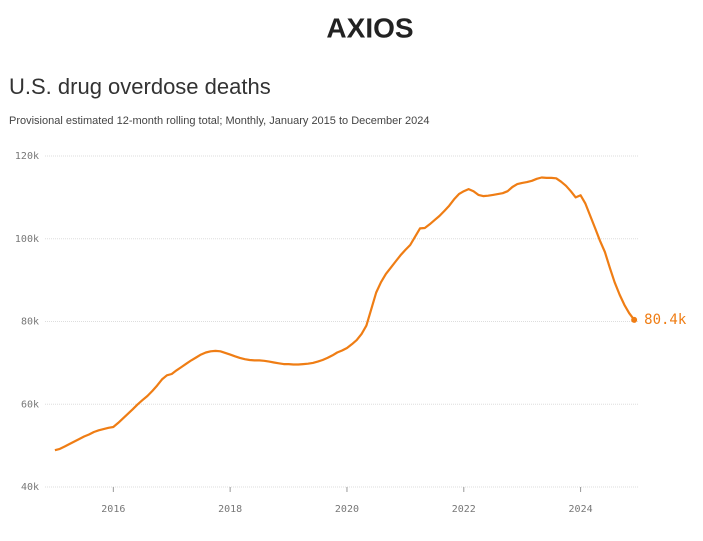 Image resolution: width=703 pixels, height=541 pixels. I want to click on x-tick-label: 2018, so click(230, 509).